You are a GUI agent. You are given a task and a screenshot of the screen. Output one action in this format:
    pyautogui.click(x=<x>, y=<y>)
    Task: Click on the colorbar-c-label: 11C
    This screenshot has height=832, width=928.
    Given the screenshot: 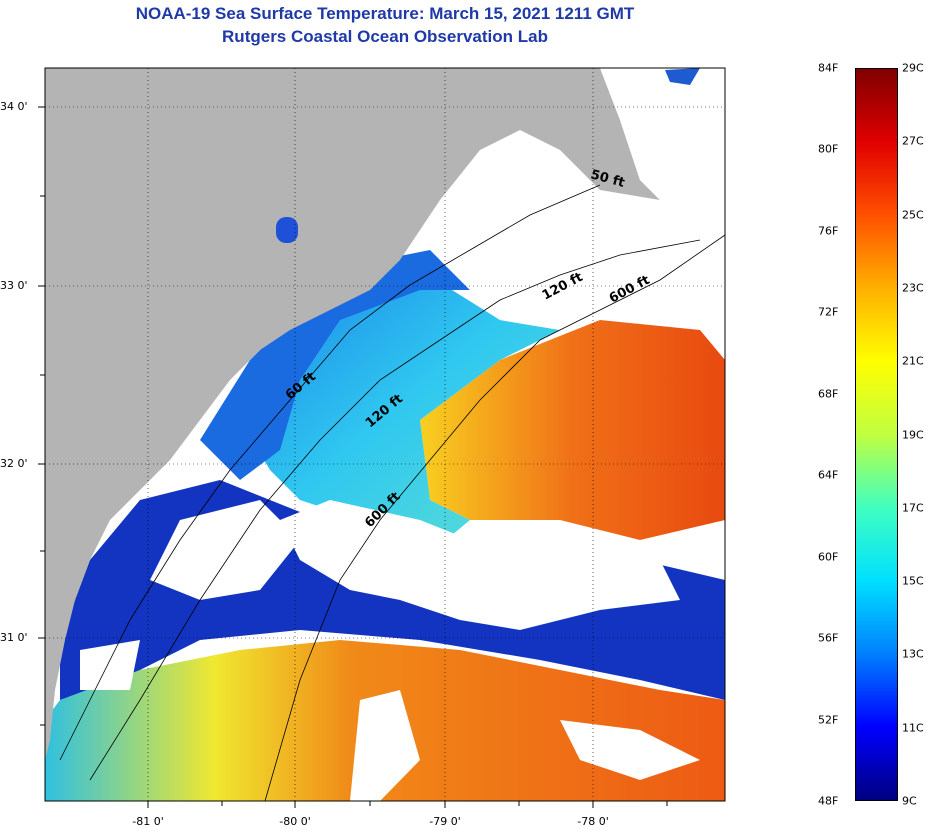 What is the action you would take?
    pyautogui.click(x=913, y=728)
    